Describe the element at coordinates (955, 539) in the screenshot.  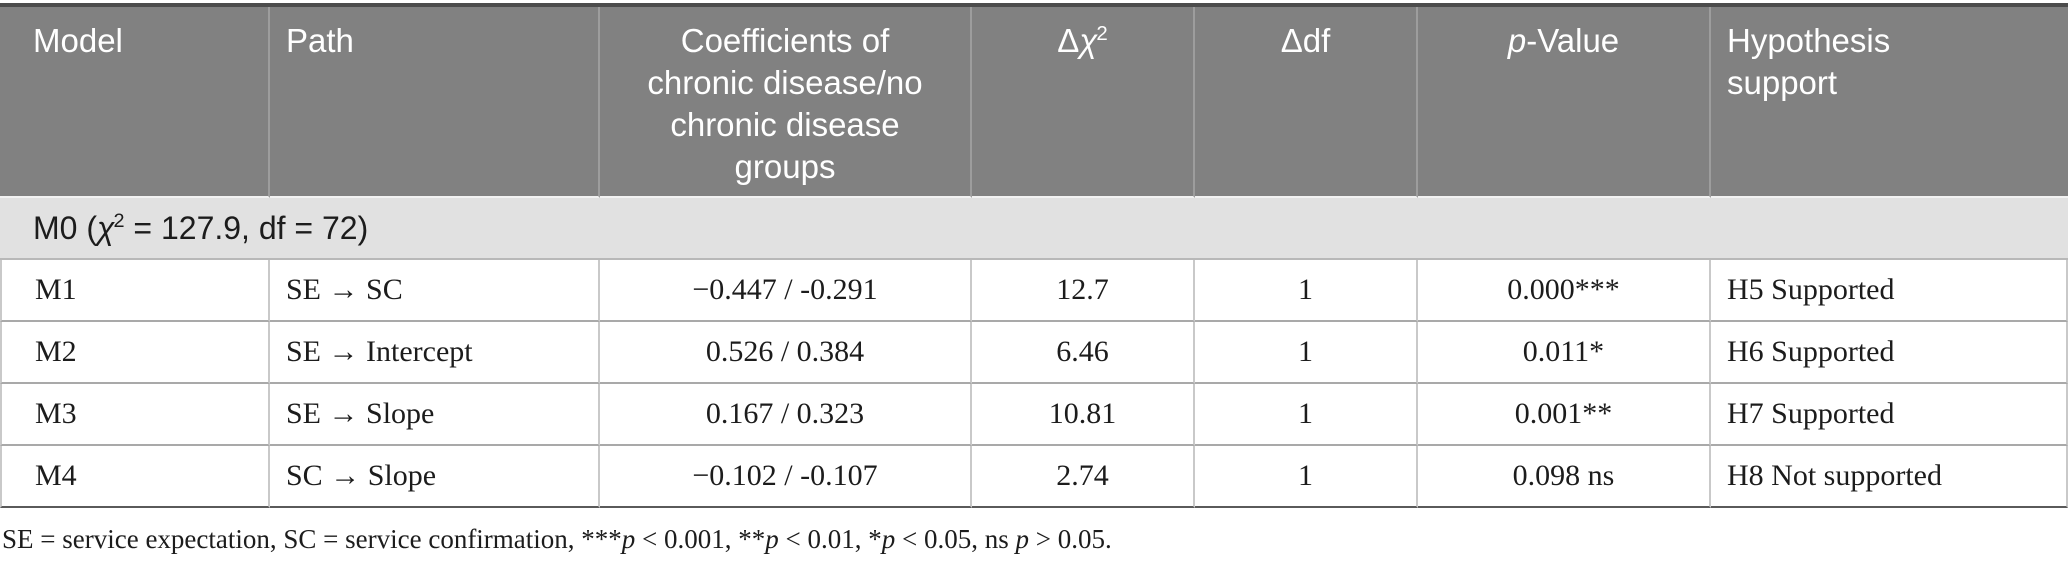
I see `footnote-text: < 0.05, ns` at that location.